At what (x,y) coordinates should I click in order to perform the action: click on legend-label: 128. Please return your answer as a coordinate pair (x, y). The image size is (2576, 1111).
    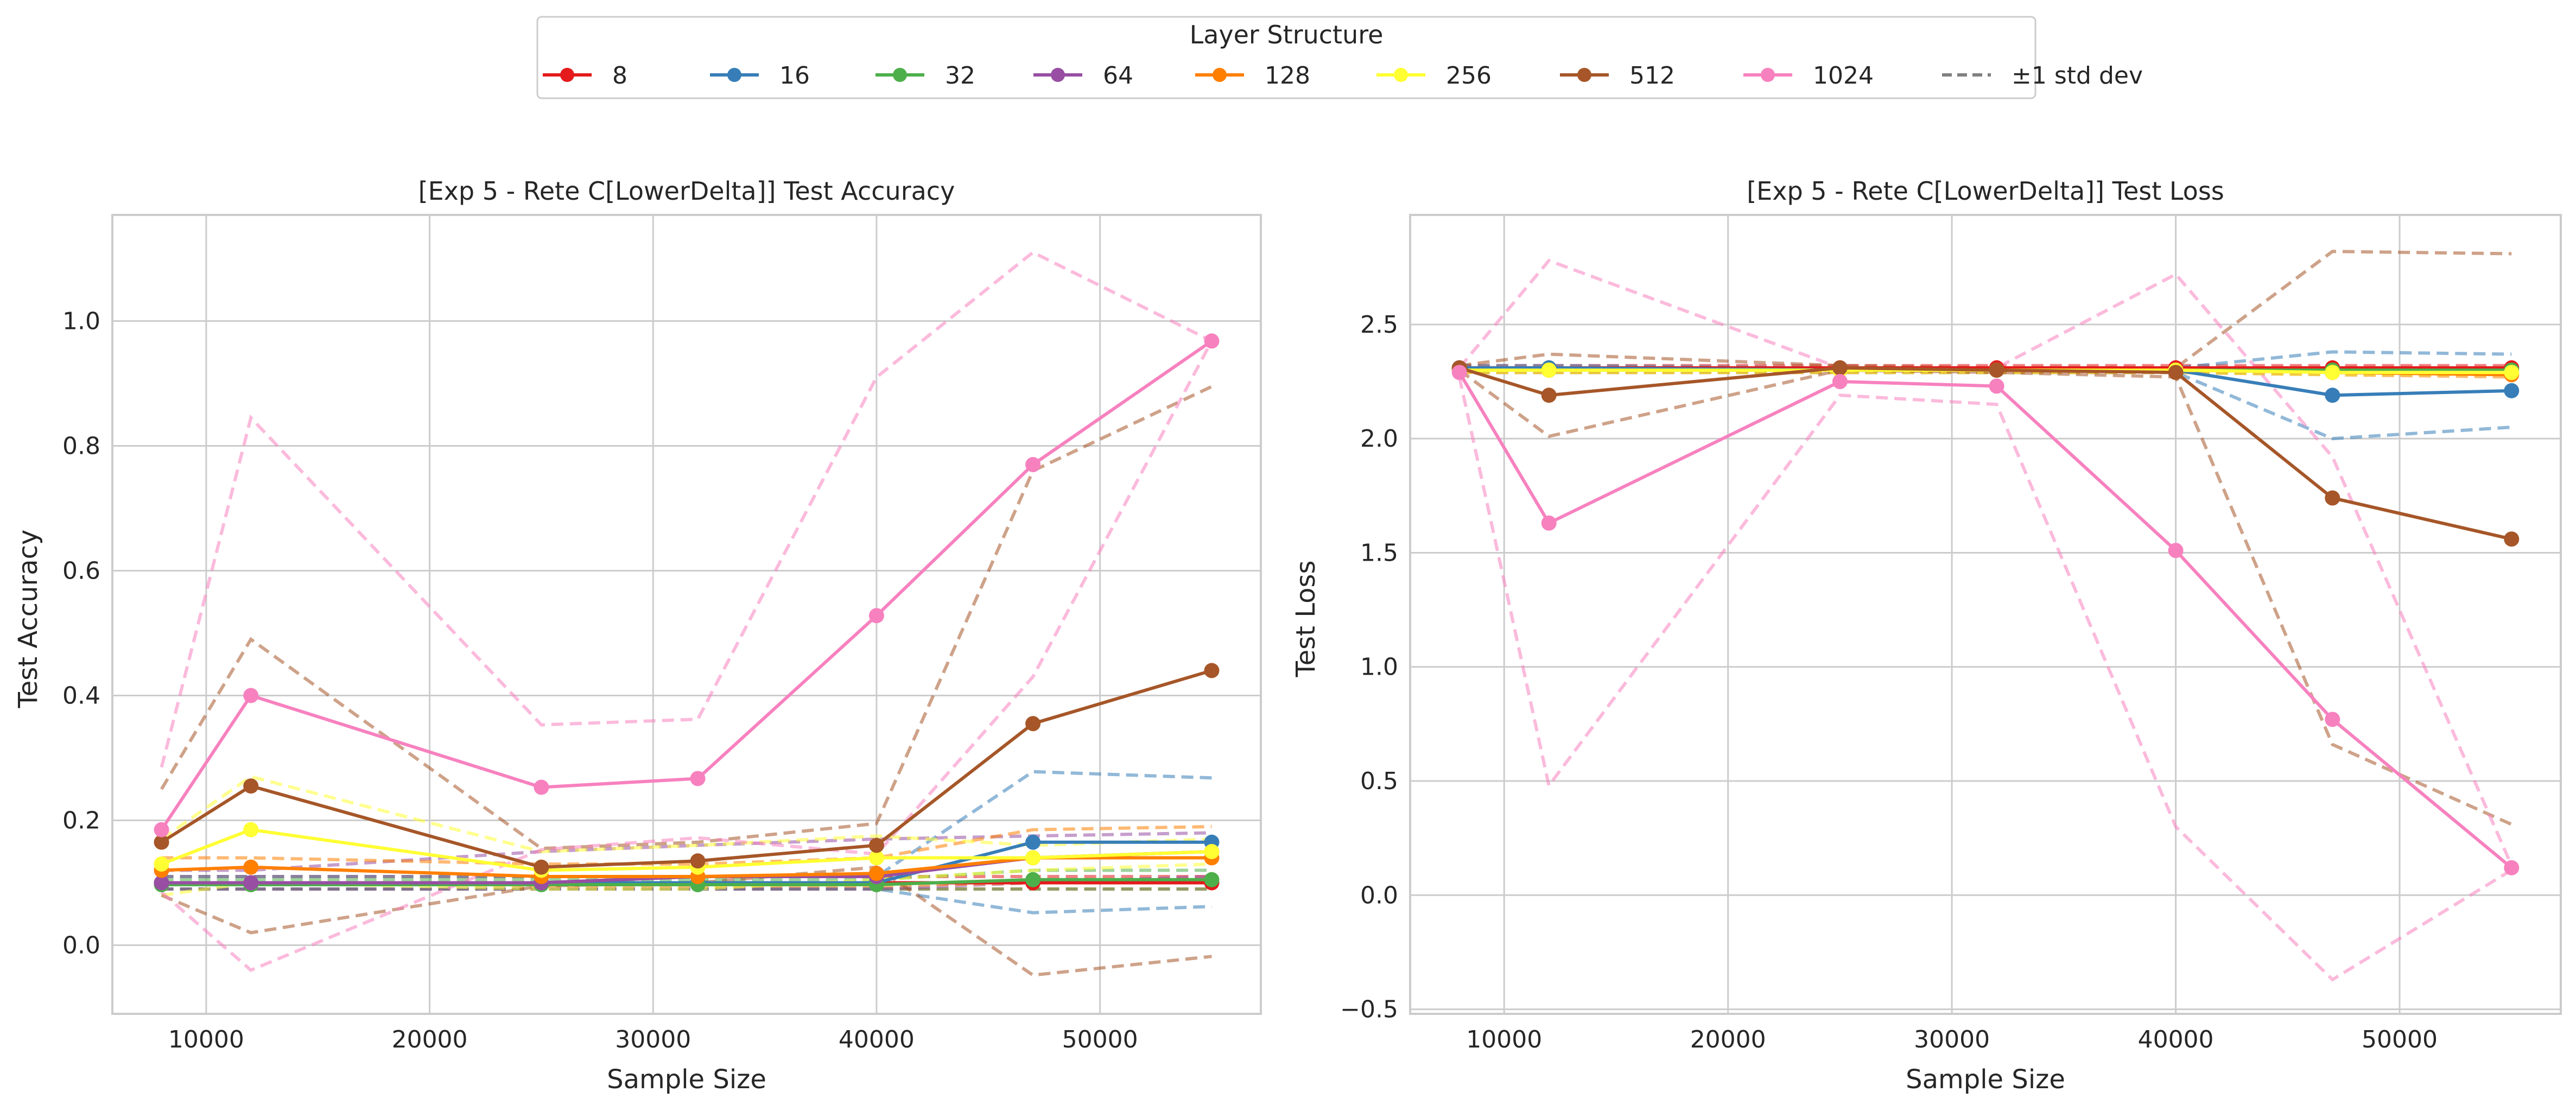
    Looking at the image, I should click on (1287, 76).